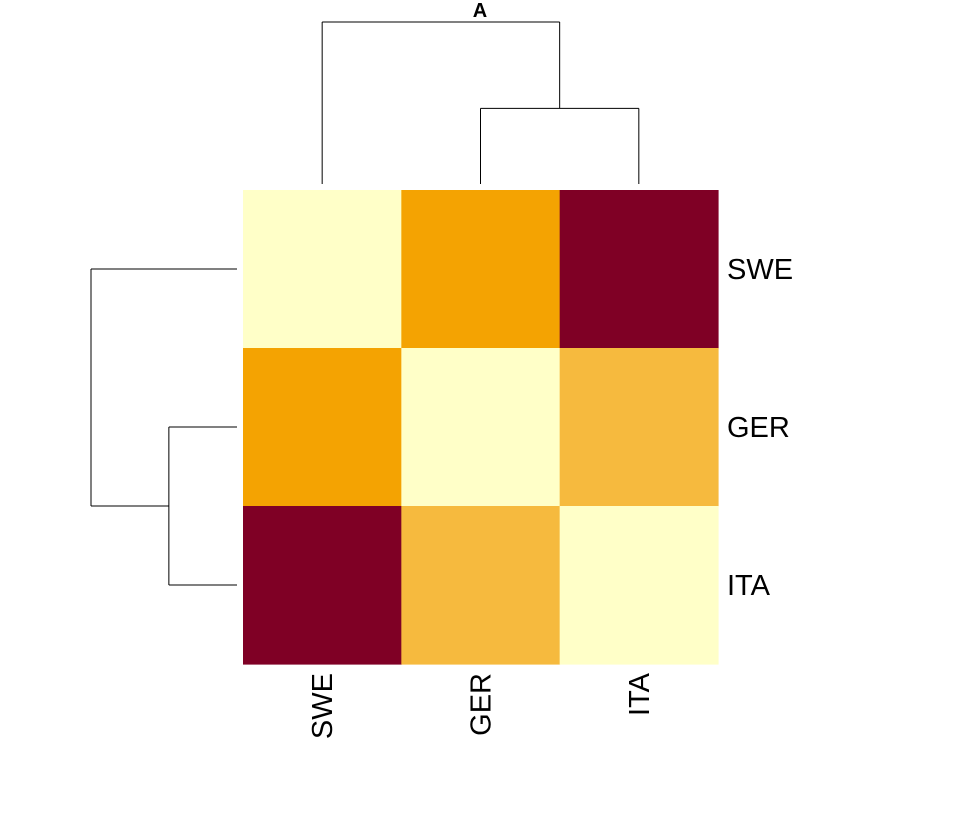 This screenshot has height=824, width=962. I want to click on heatmap-cell-ger-ger, so click(481, 427).